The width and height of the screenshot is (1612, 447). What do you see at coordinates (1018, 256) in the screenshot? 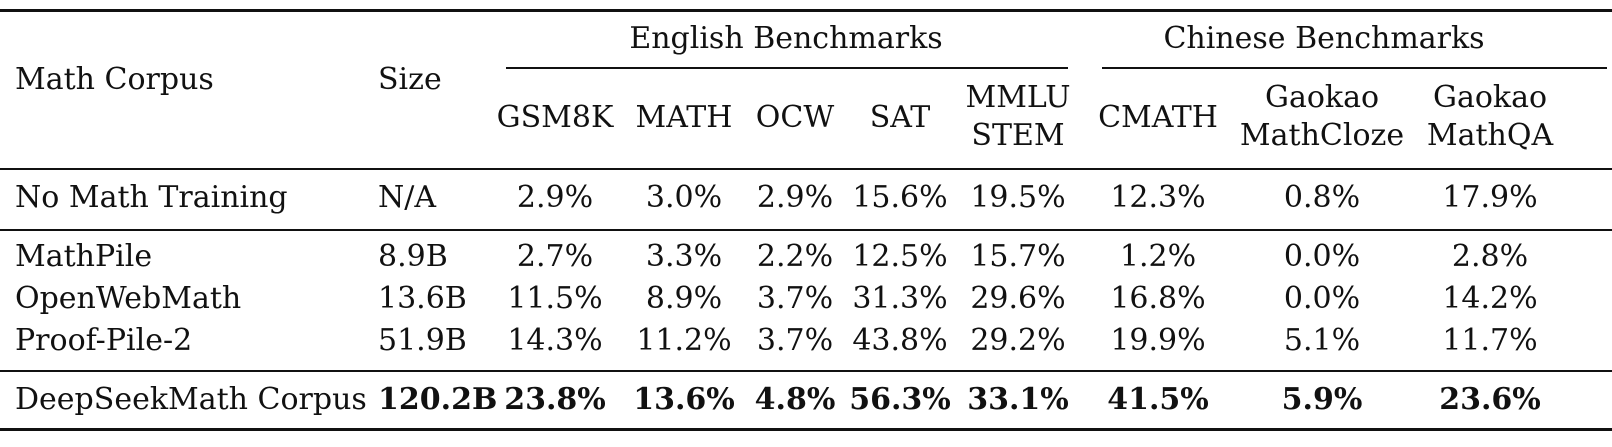
I see `table-cell: 15.7%` at bounding box center [1018, 256].